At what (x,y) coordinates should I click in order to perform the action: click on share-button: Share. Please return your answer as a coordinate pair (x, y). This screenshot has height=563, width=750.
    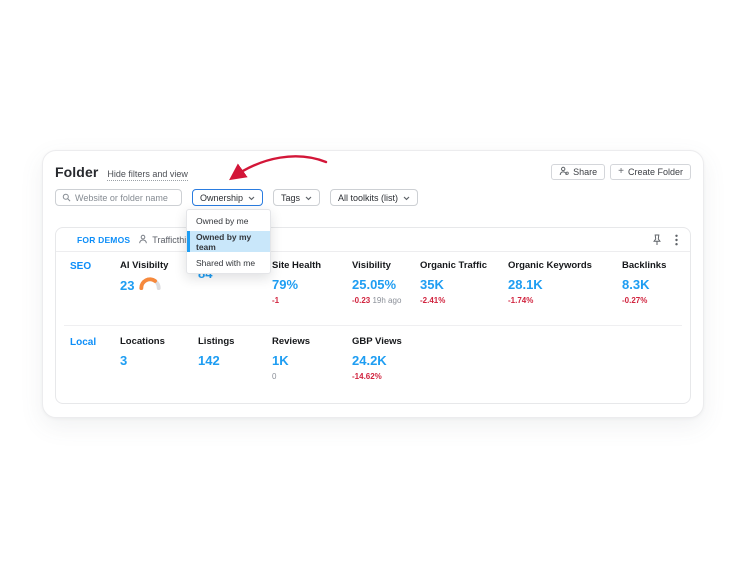
    Looking at the image, I should click on (578, 172).